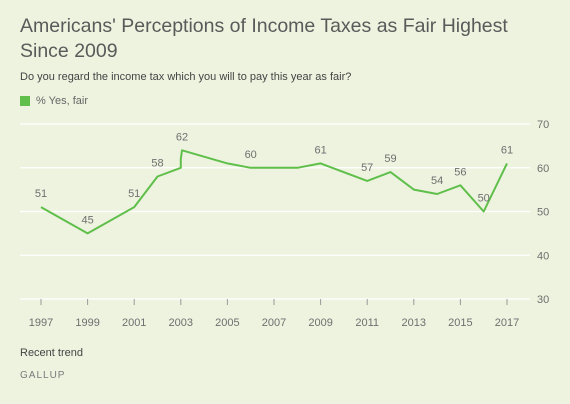 This screenshot has width=570, height=404. What do you see at coordinates (484, 199) in the screenshot?
I see `data-label: 50` at bounding box center [484, 199].